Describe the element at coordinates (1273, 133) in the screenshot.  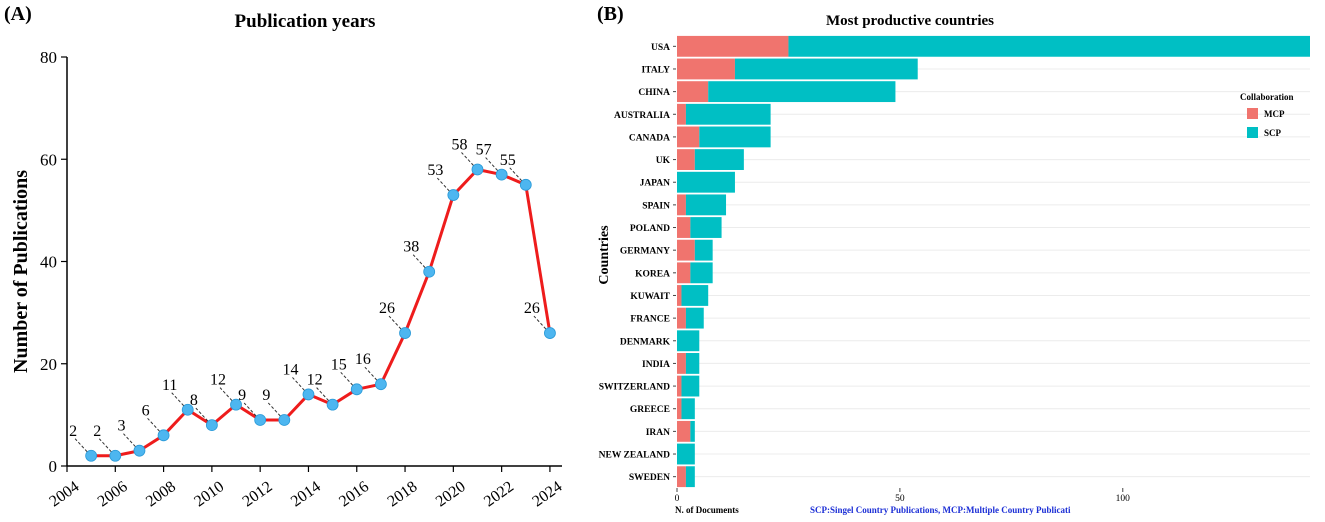
I see `legend-label-scp: SCP` at that location.